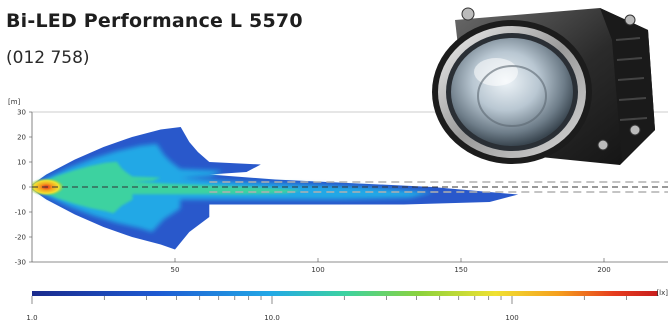  I want to click on product-part-number: (012 758), so click(48, 58).